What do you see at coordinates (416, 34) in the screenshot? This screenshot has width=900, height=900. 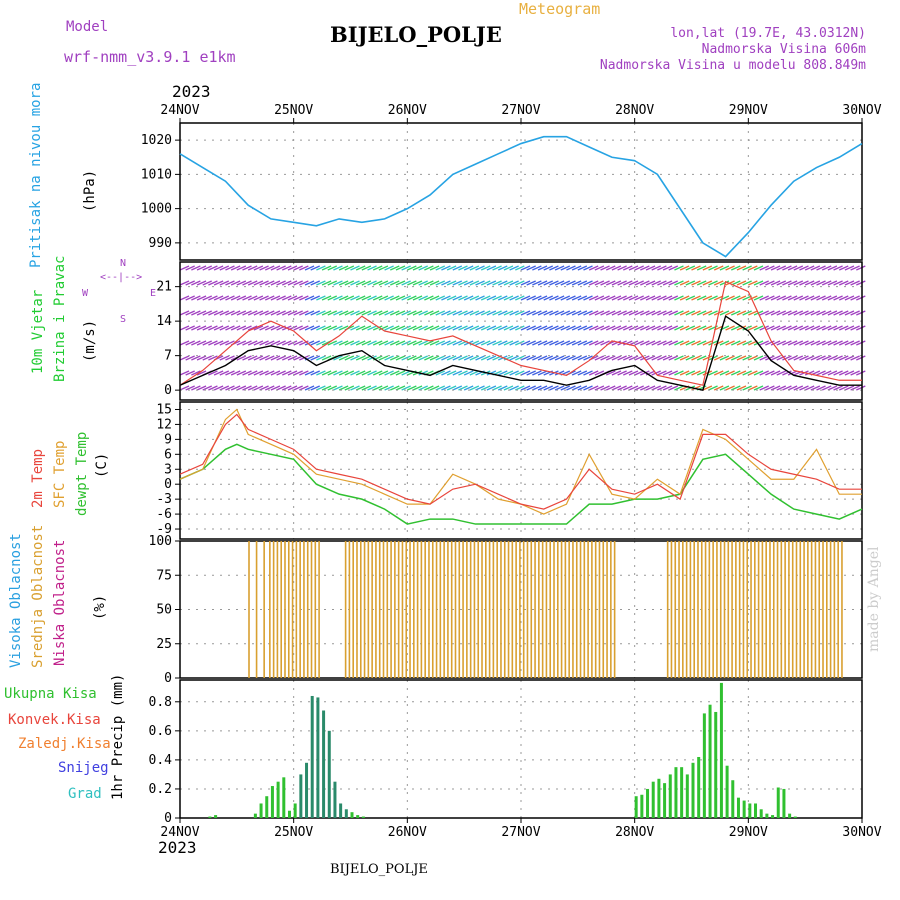 I see `station-title: BIJELO_POLJE` at bounding box center [416, 34].